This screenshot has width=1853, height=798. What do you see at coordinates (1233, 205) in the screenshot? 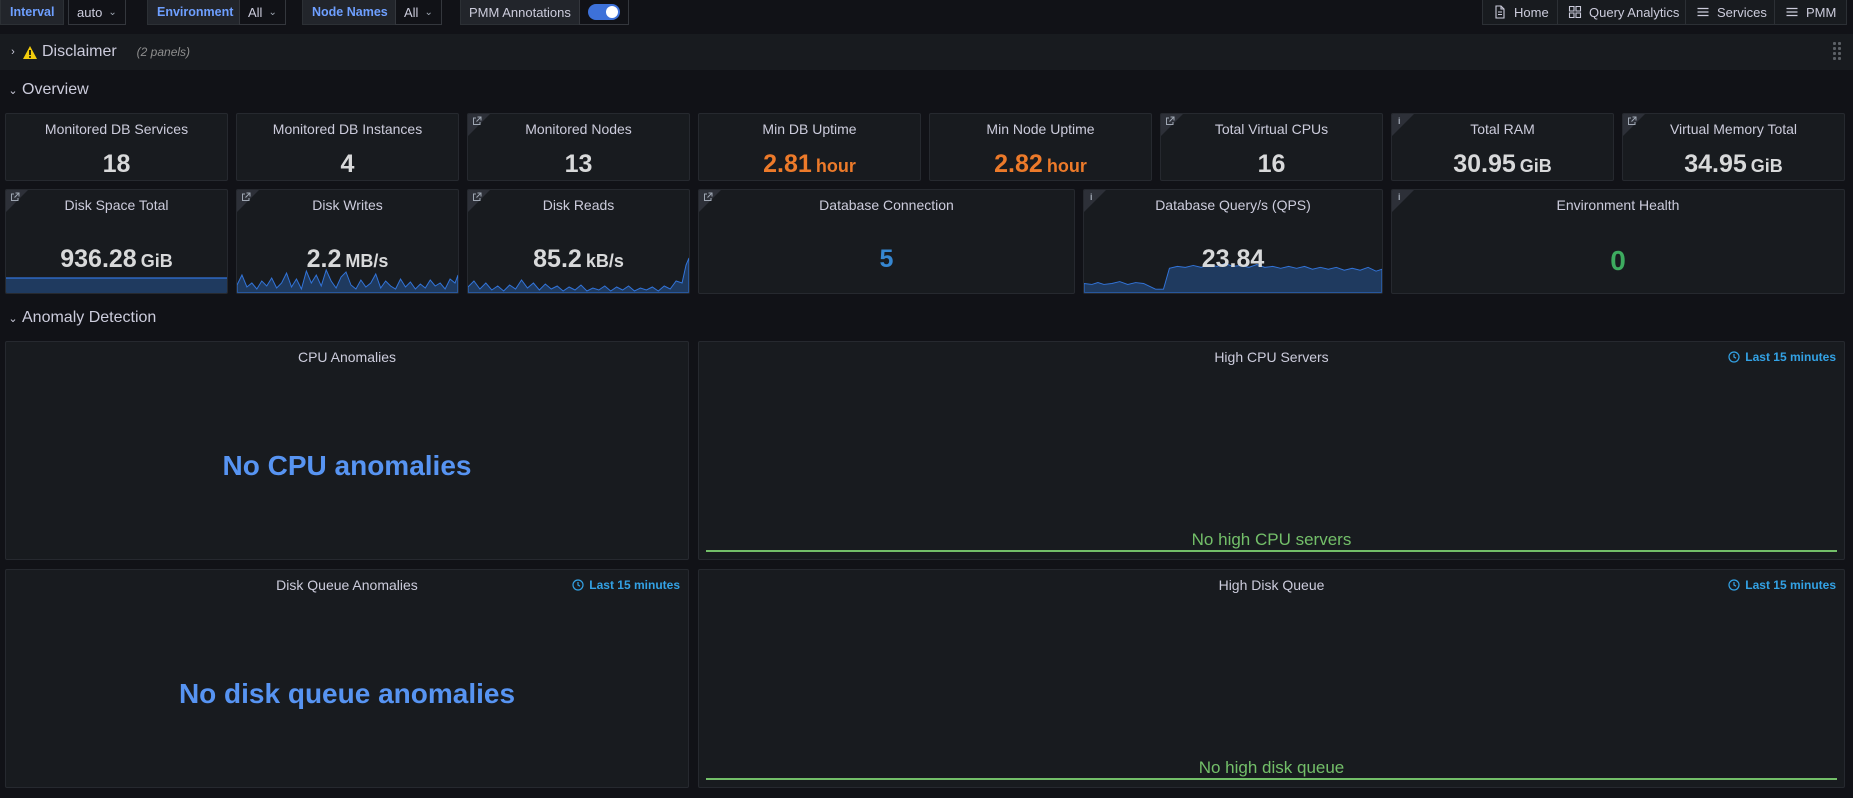
I see `panel-title: Database Query/s (QPS)` at bounding box center [1233, 205].